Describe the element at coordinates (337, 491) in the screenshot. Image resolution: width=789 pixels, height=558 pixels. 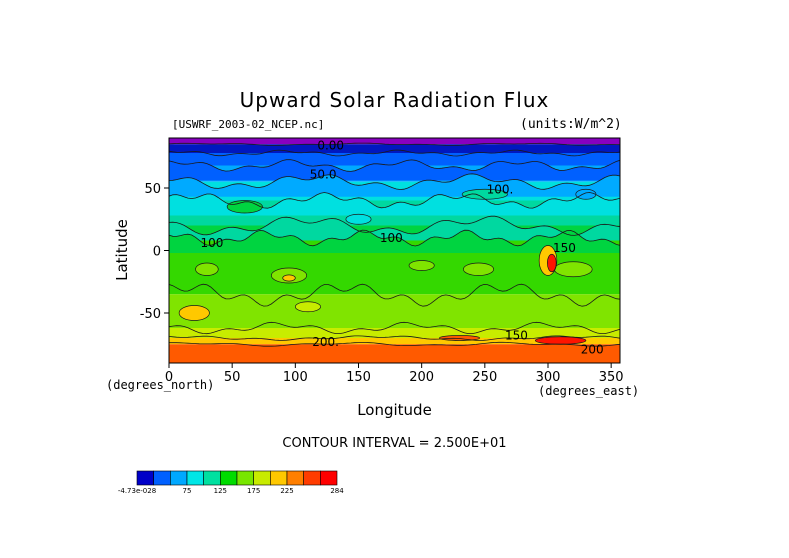
I see `colorbar-tick-label: 284` at that location.